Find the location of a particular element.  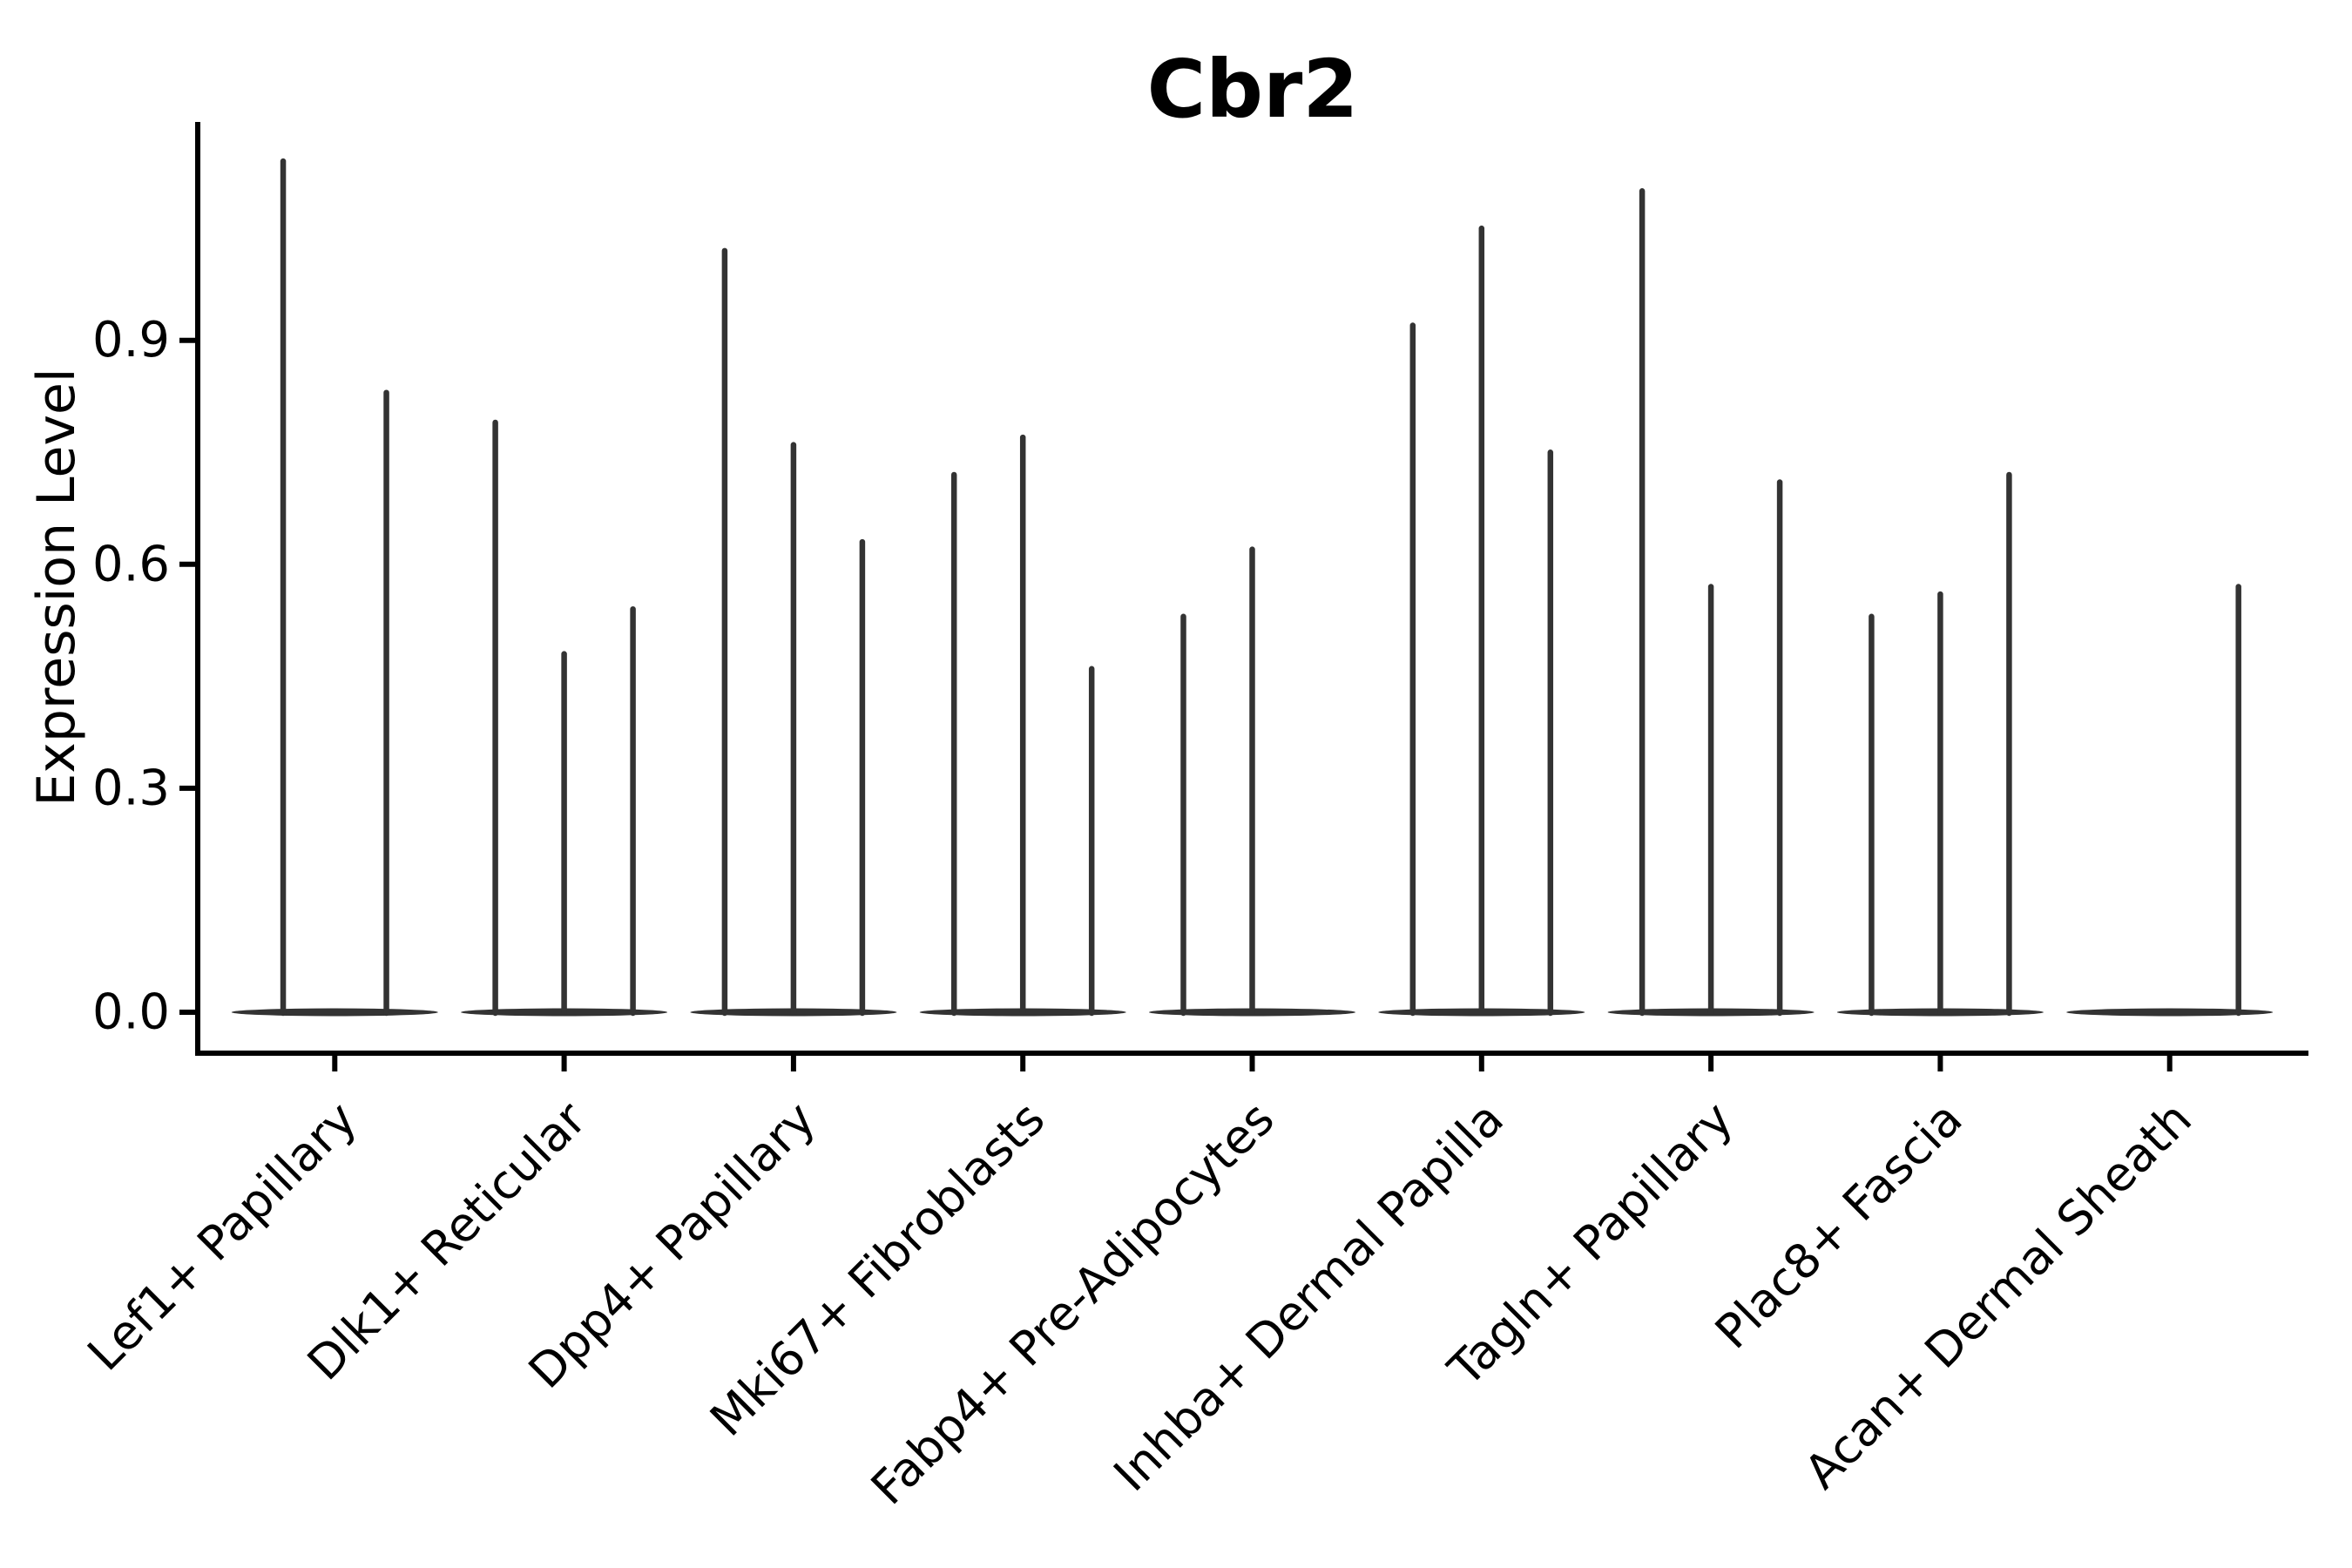

x-tick-label: Plac8+ Fascia is located at coordinates (1839, 1226).